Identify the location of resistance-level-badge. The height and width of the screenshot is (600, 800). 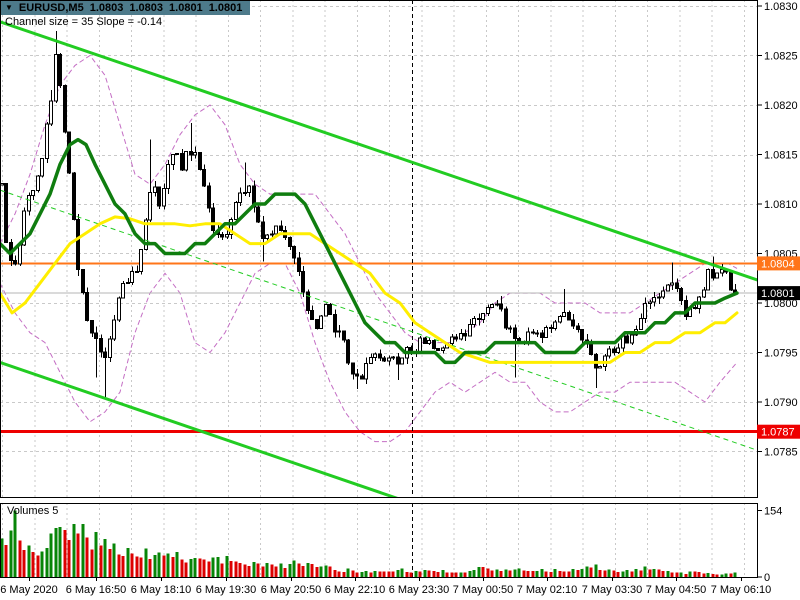
(778, 263).